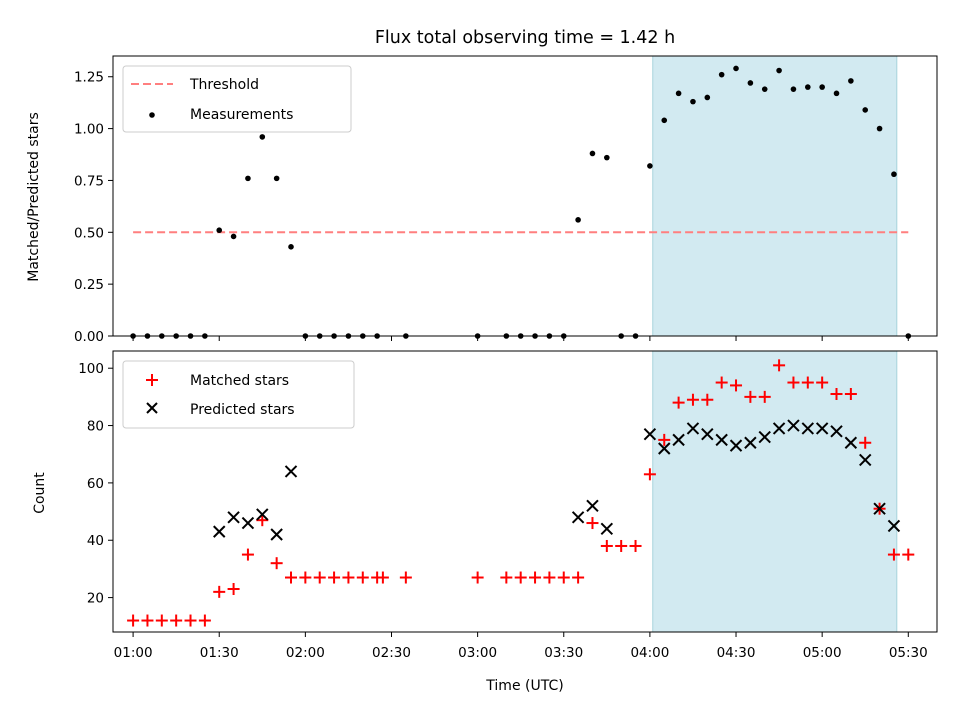 The image size is (960, 720). What do you see at coordinates (40, 493) in the screenshot?
I see `bottom-y-axis-label: Count` at bounding box center [40, 493].